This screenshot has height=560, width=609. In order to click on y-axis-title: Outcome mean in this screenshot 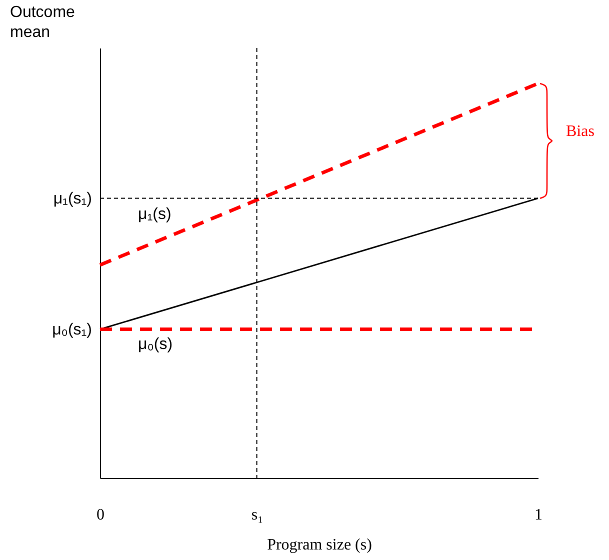, I will do `click(43, 22)`.